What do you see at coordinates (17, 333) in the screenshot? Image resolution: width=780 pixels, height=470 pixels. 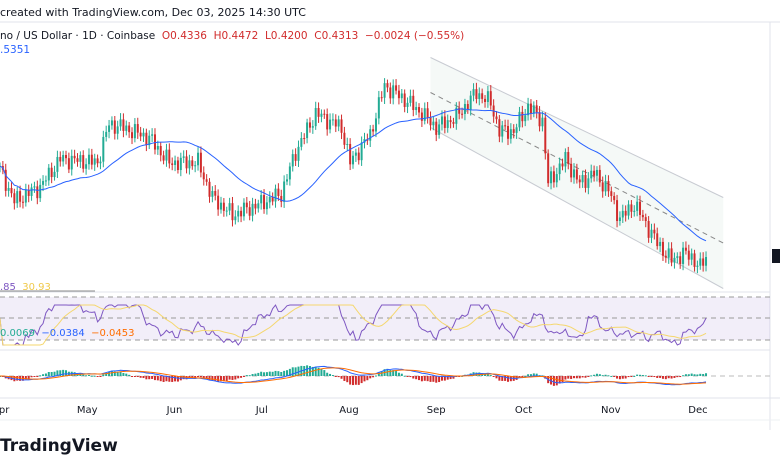 I see `macd-hist-value: 0.0069` at bounding box center [17, 333].